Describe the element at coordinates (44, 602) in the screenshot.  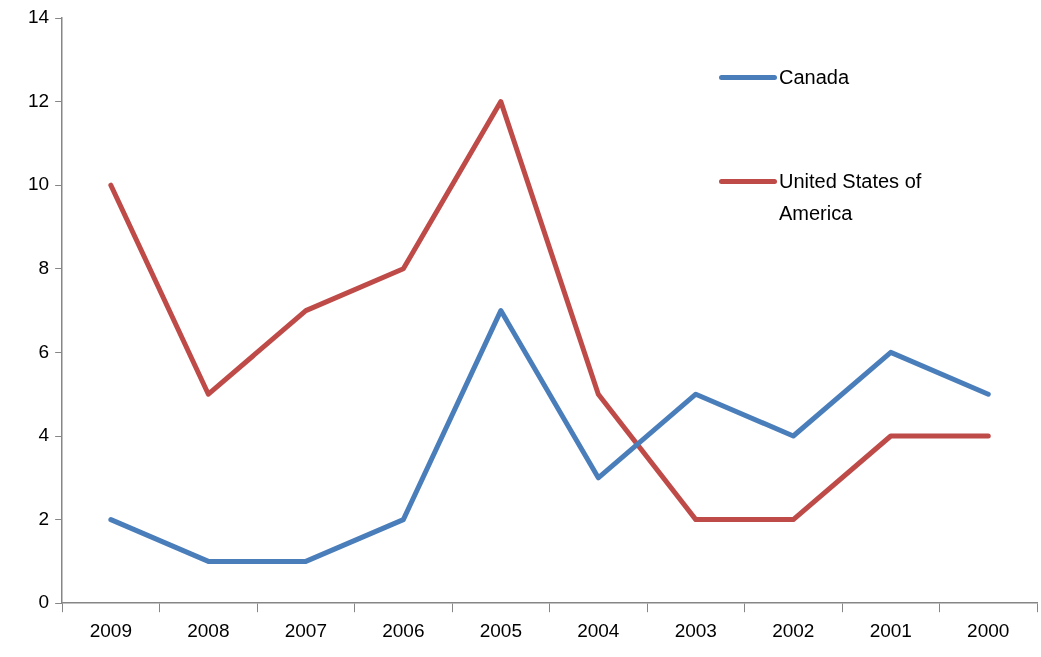
I see `y-tick-label: 0` at that location.